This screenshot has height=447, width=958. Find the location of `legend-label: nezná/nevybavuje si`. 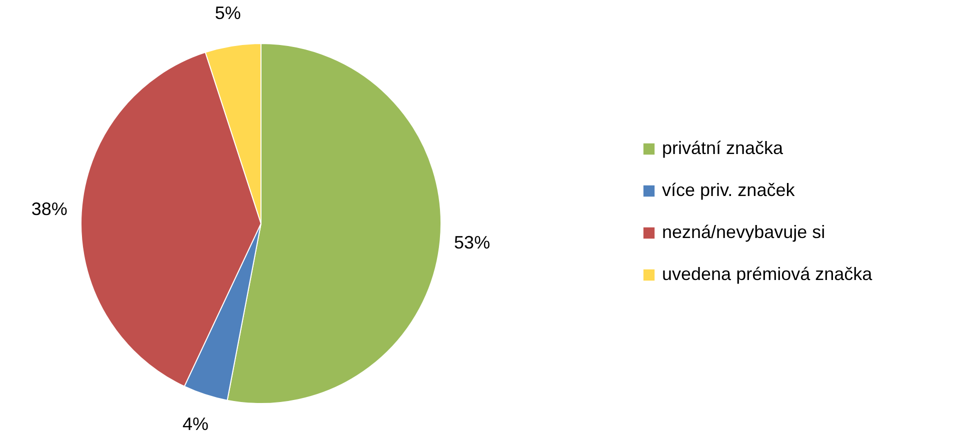

legend-label: nezná/nevybavuje si is located at coordinates (744, 232).